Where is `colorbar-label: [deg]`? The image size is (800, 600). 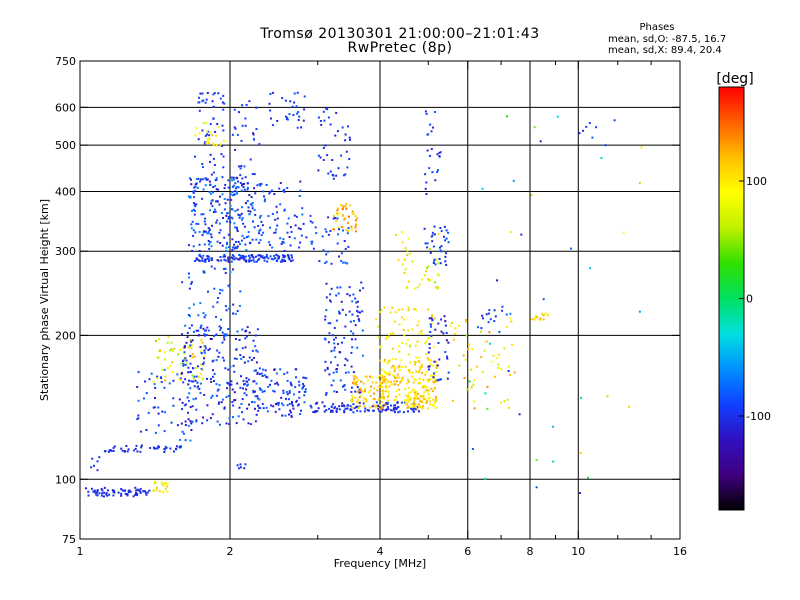
colorbar-label: [deg] is located at coordinates (734, 79).